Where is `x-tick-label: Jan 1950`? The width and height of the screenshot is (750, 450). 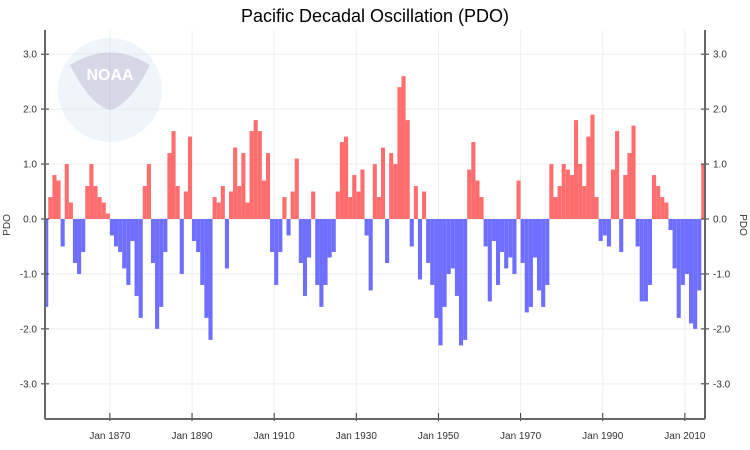 x-tick-label: Jan 1950 is located at coordinates (439, 436).